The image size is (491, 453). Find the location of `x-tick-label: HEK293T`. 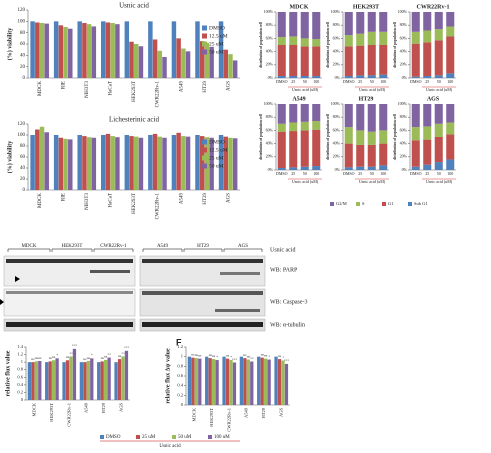

x-tick-label: HEK293T is located at coordinates (51, 412).